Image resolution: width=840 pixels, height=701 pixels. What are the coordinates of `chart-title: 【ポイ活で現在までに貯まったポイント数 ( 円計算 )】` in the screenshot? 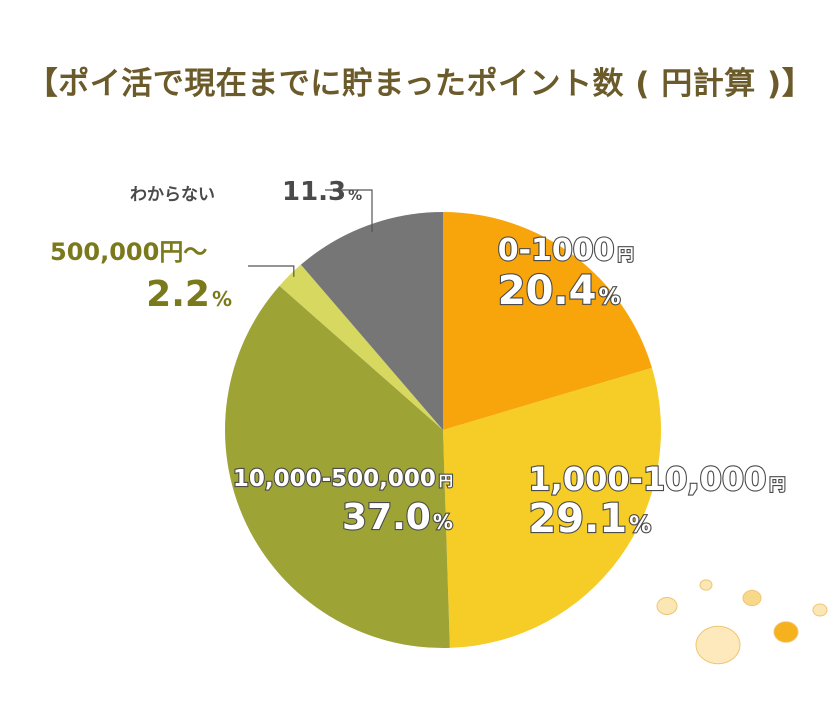 It's located at (420, 84).